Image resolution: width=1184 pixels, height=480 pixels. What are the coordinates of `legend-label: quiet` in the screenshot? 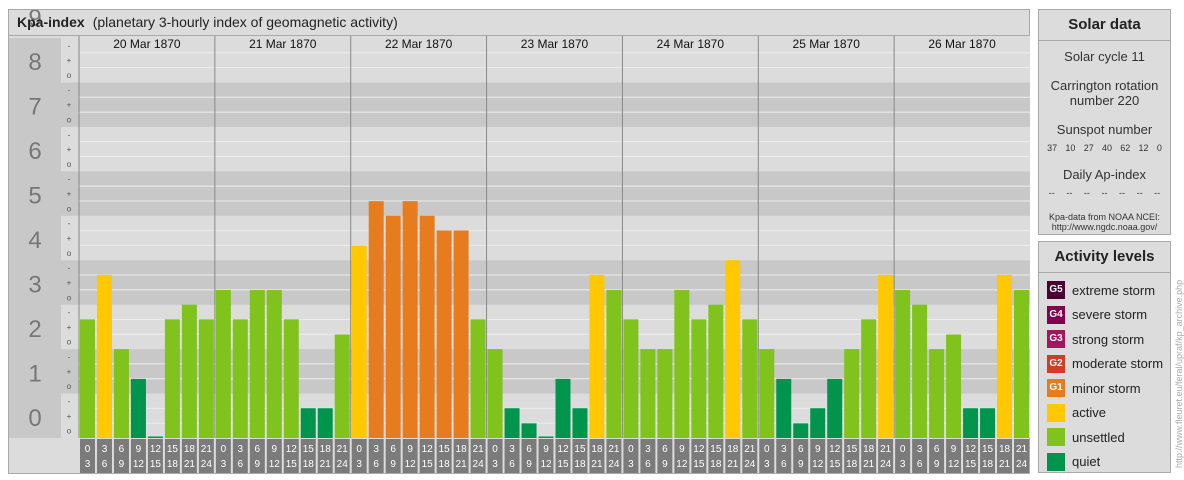 It's located at (1086, 462).